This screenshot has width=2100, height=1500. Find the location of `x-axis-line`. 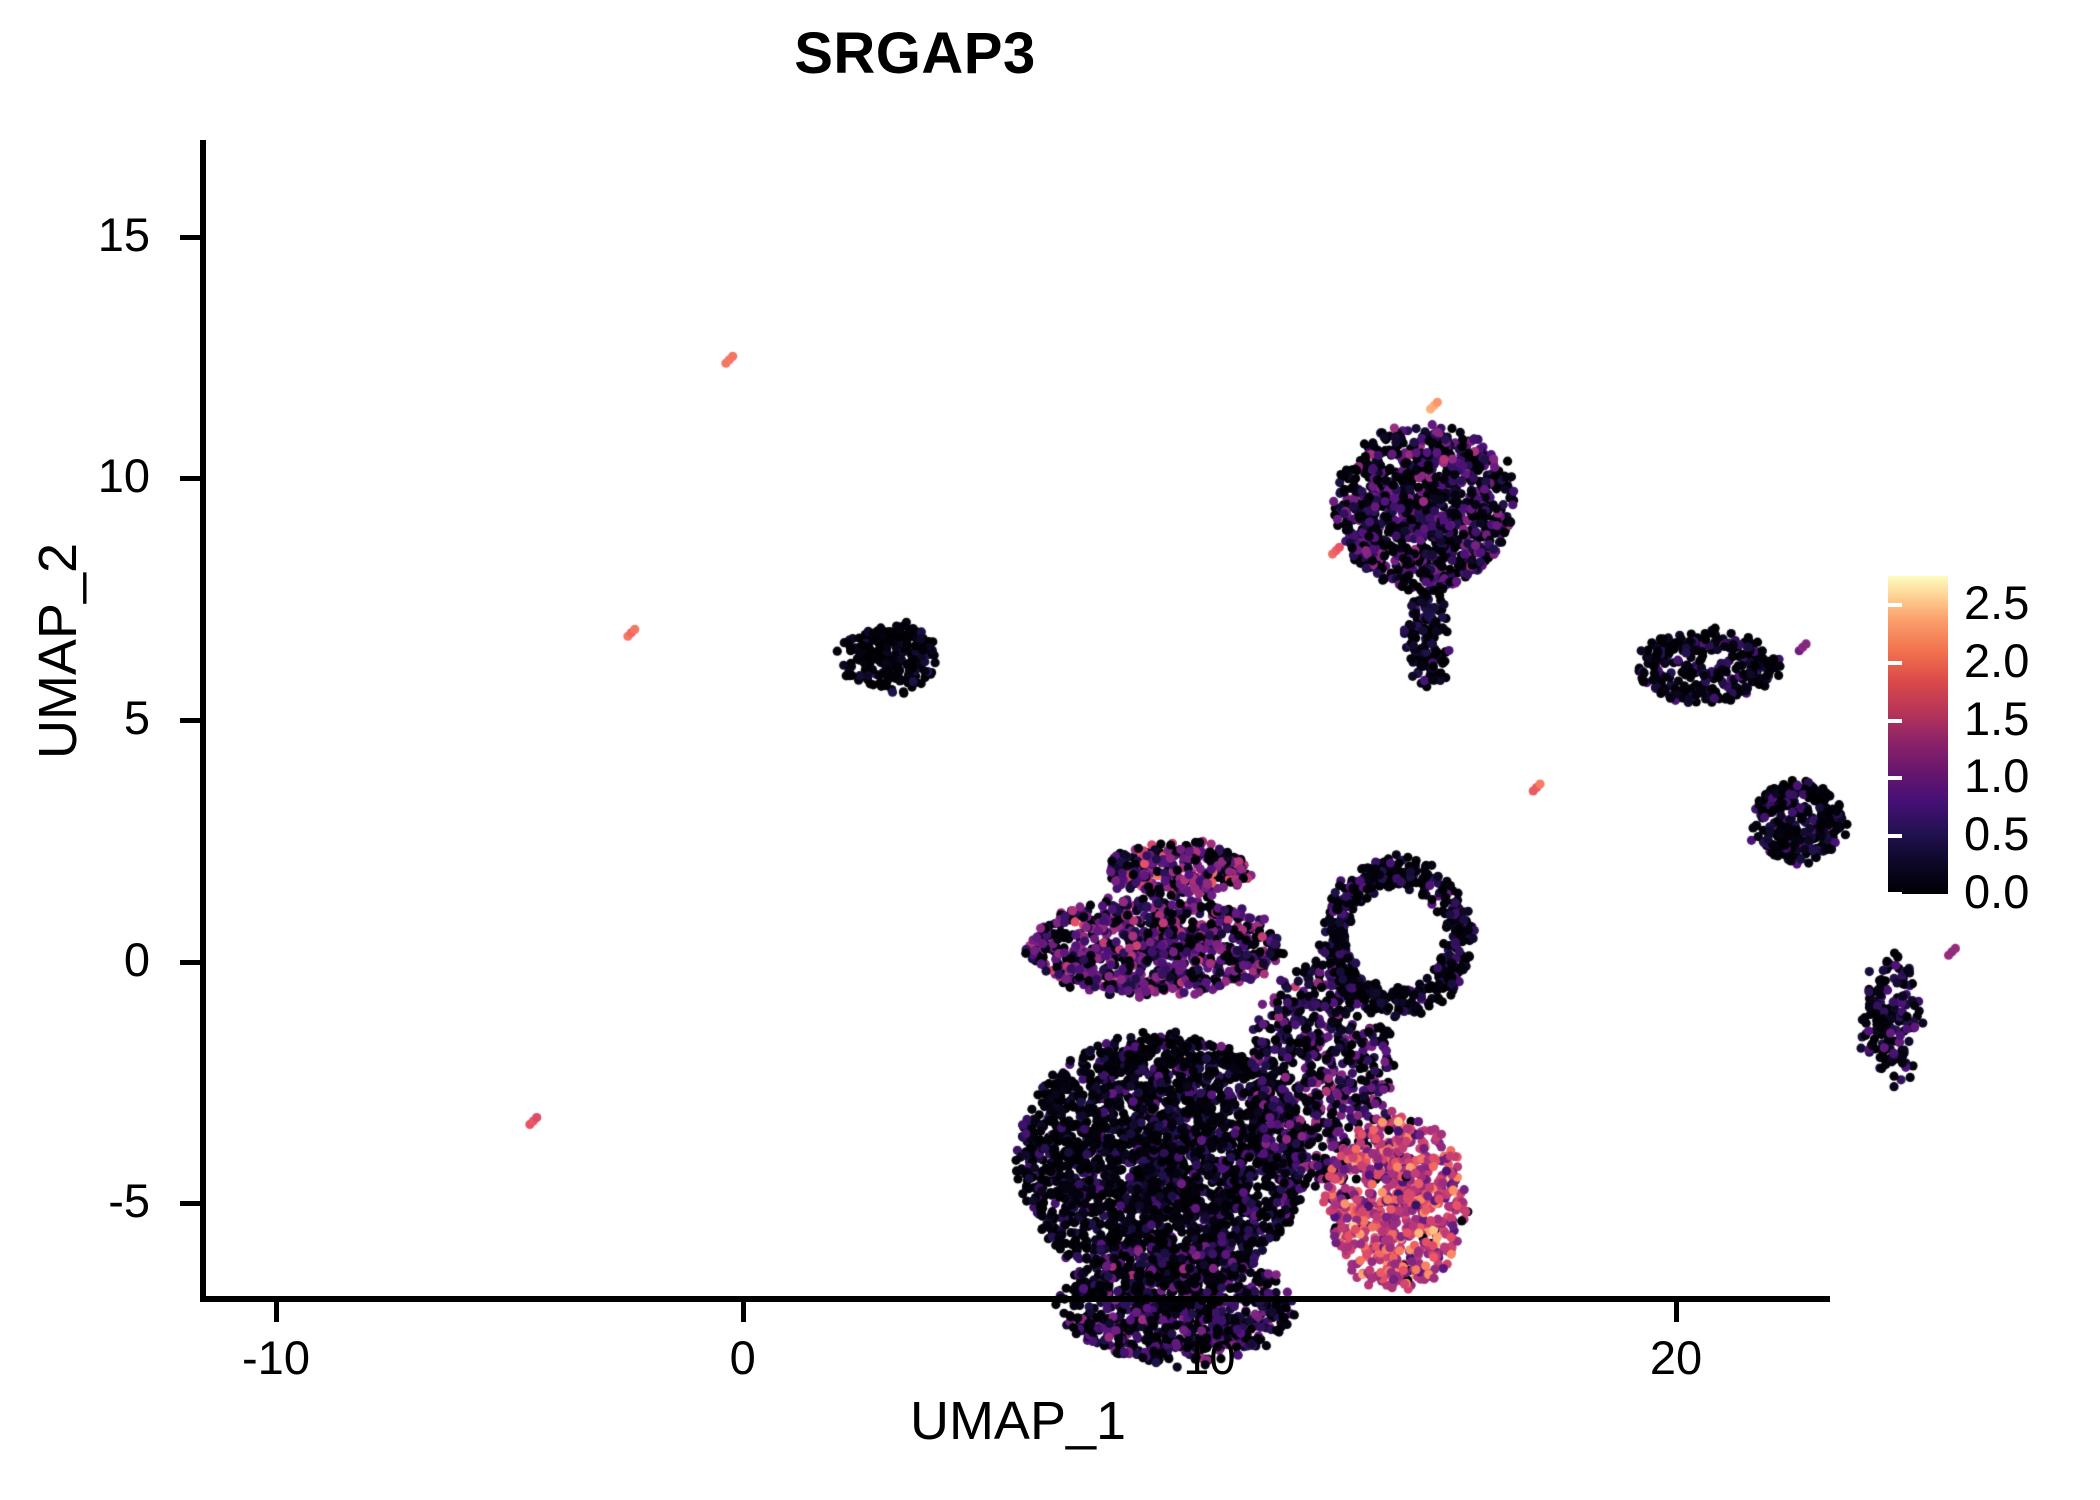

x-axis-line is located at coordinates (1015, 1299).